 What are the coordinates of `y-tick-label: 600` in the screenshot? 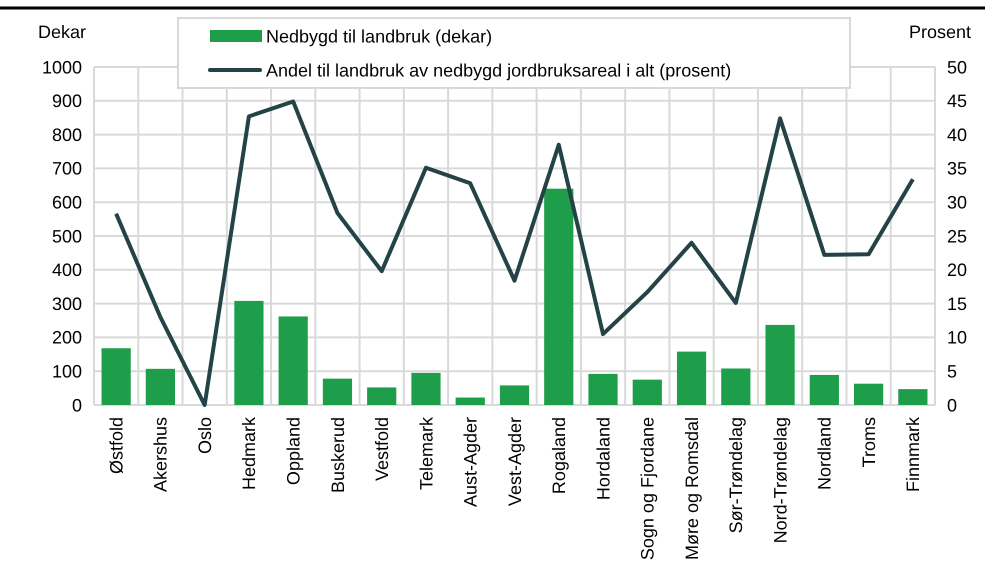 It's located at (67, 202).